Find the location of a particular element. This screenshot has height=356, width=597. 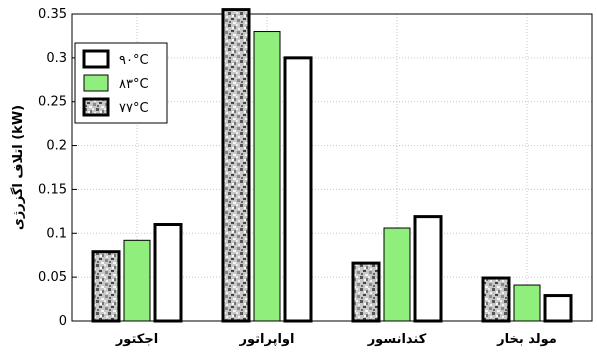

x-category-label: اجکتور is located at coordinates (136, 339).